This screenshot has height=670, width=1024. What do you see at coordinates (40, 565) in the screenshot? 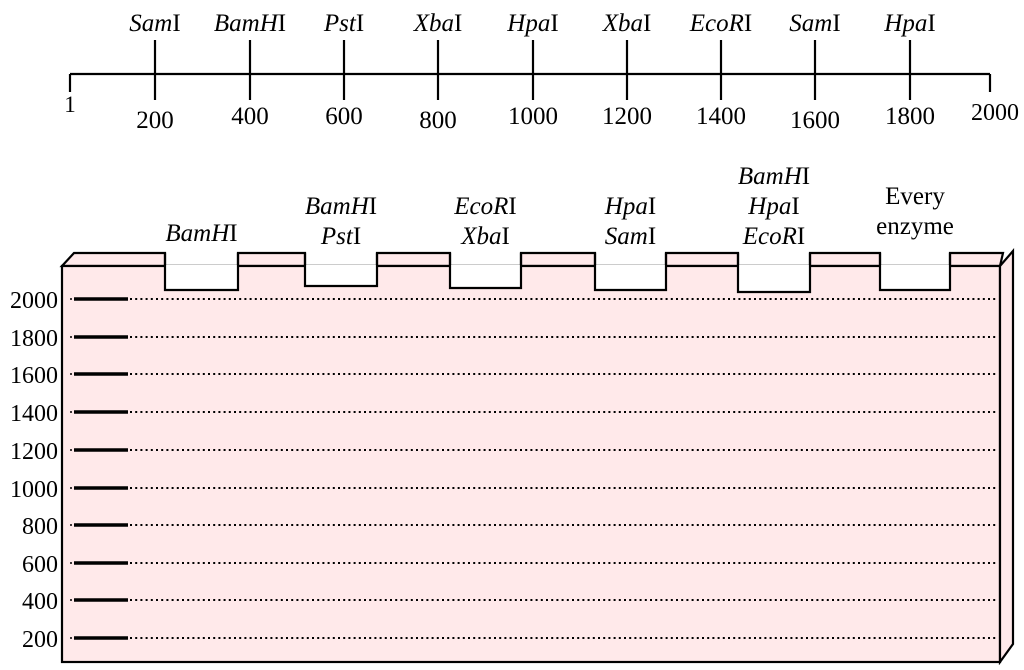
I see `ladder-size-label: 600` at bounding box center [40, 565].